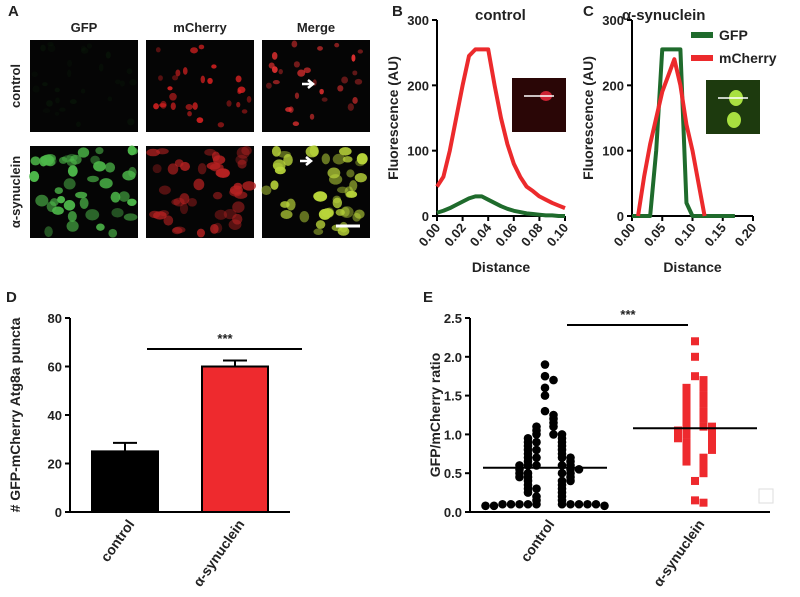 The width and height of the screenshot is (800, 597). What do you see at coordinates (15, 414) in the screenshot?
I see `y-axis-label: # GFP-mCherry Atg8a puncta` at bounding box center [15, 414].